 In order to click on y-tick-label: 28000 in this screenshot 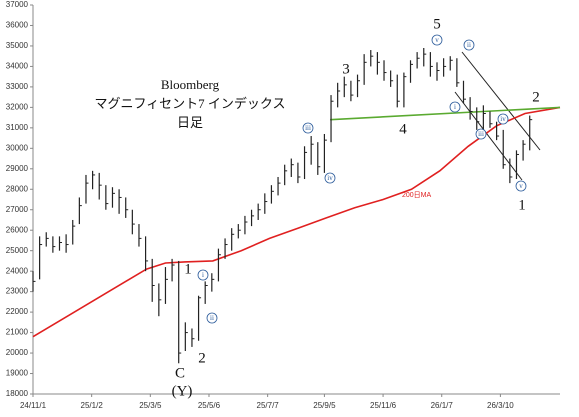, I will do `click(17, 188)`.